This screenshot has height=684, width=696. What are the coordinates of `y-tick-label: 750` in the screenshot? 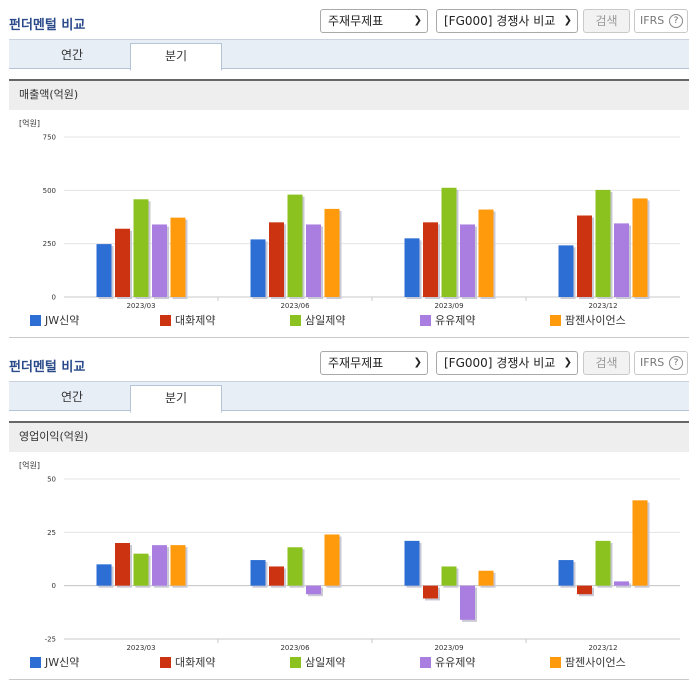 It's located at (49, 138).